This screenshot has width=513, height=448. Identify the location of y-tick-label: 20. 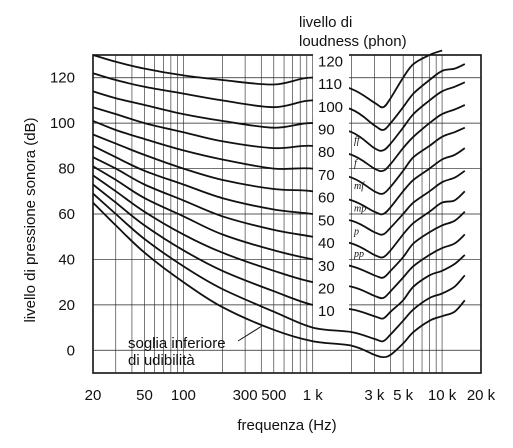
(66, 305).